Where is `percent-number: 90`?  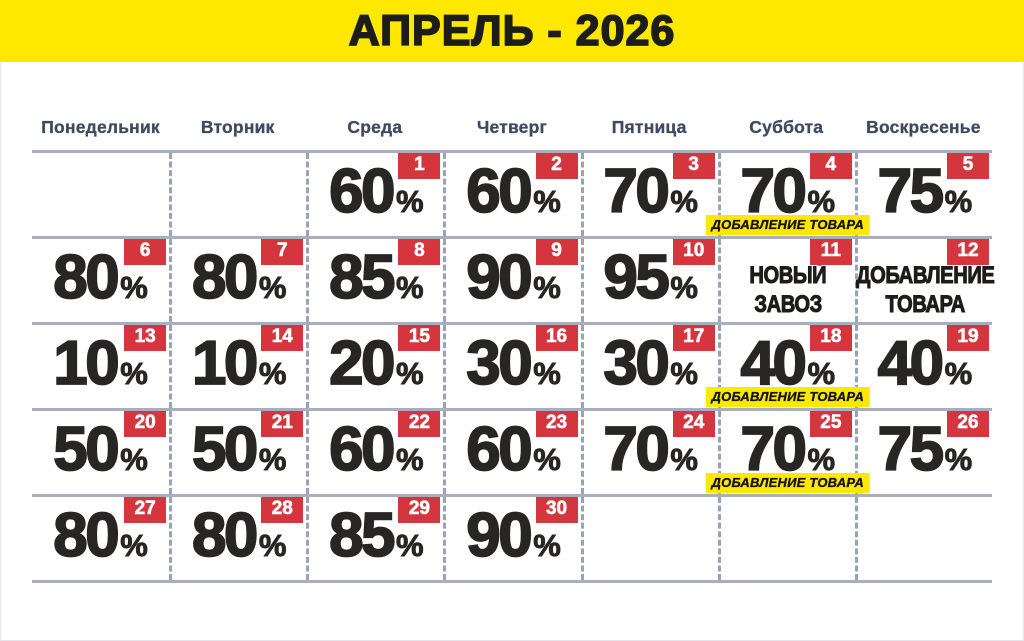
percent-number: 90 is located at coordinates (499, 535).